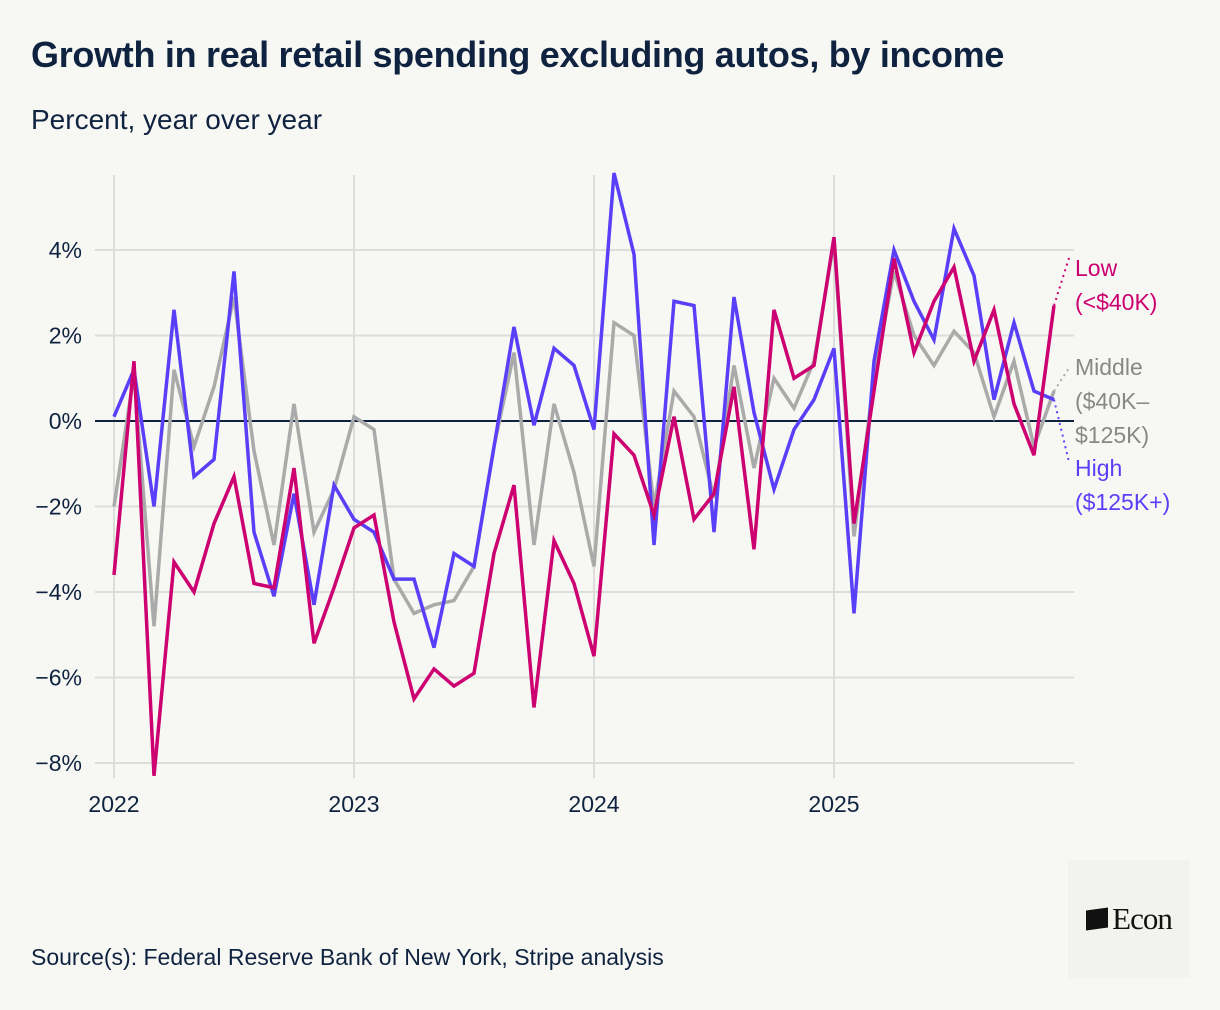 This screenshot has width=1220, height=1010. I want to click on series-label-low: Low, so click(1096, 268).